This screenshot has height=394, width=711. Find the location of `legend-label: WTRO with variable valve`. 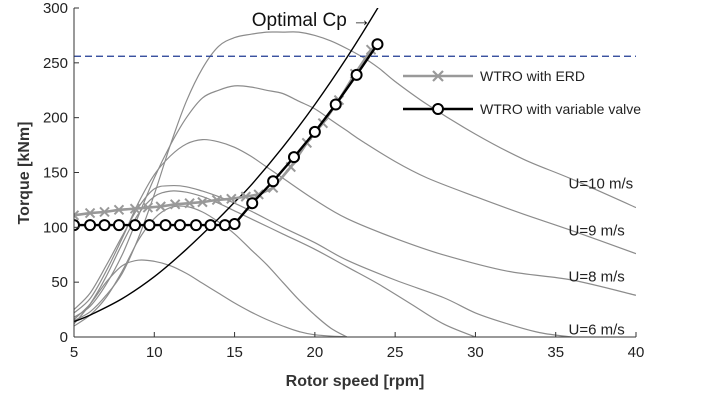

legend-label: WTRO with variable valve is located at coordinates (560, 109).